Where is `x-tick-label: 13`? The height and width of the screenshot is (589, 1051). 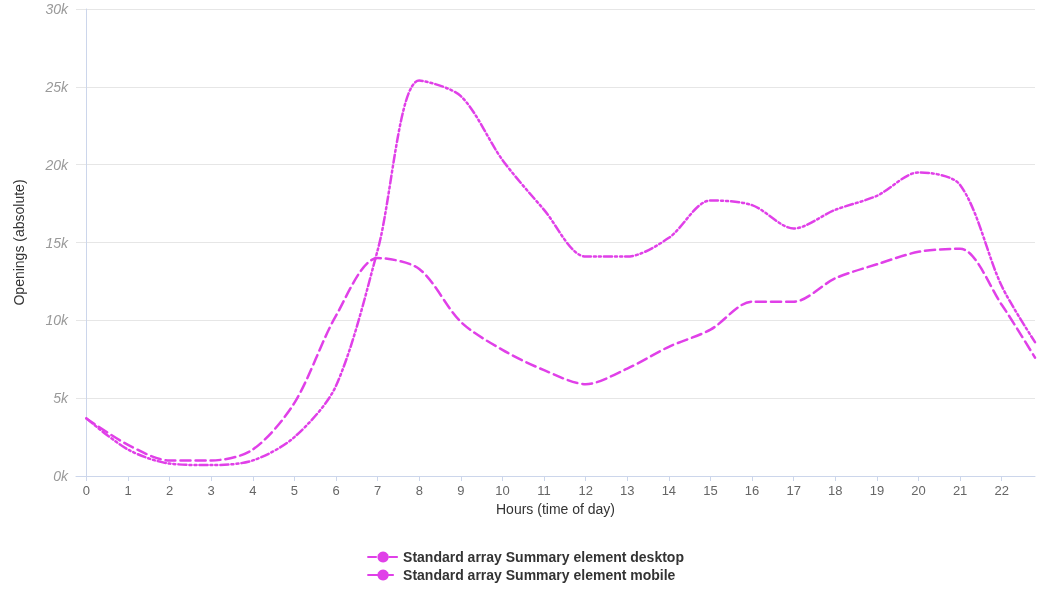
x-tick-label: 13 is located at coordinates (627, 490).